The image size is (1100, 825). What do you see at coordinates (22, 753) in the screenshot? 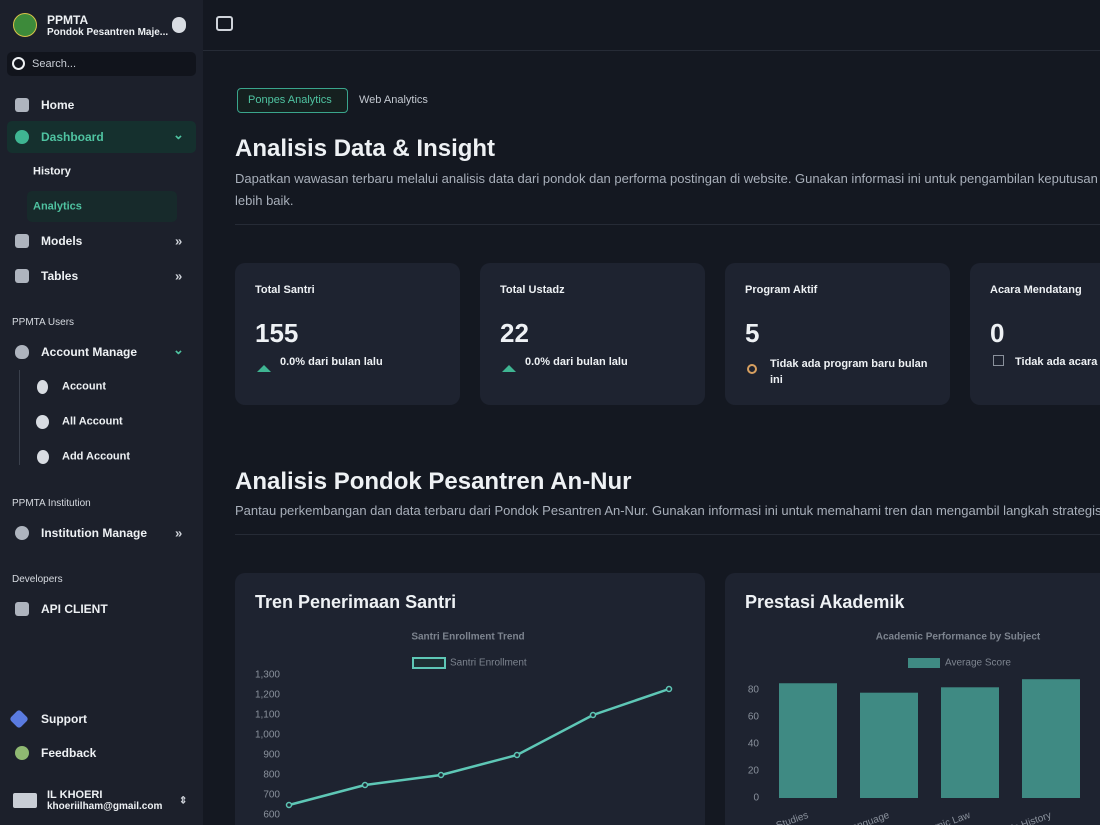
I see `feedback-icon` at bounding box center [22, 753].